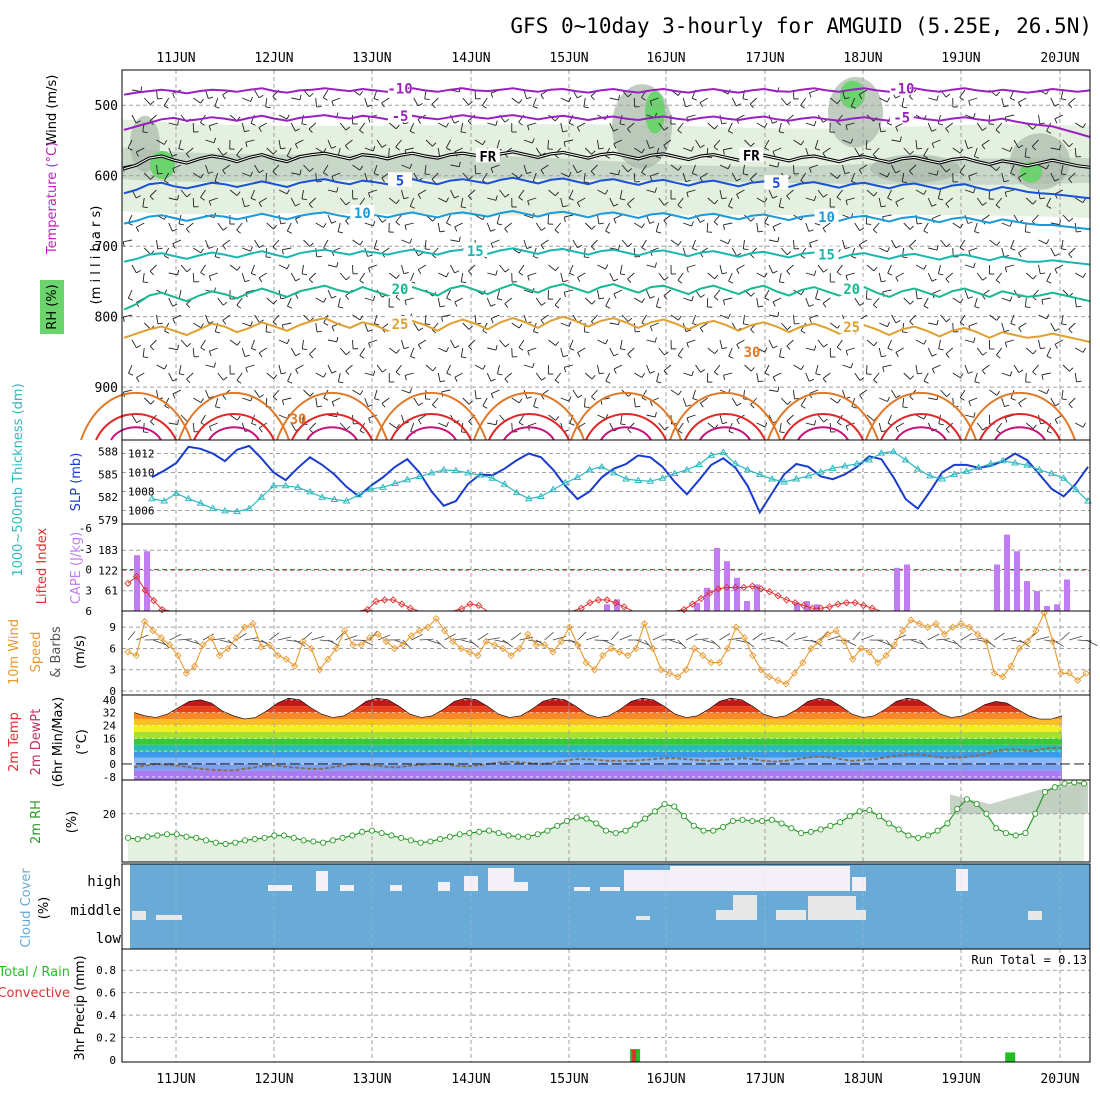 This screenshot has height=1104, width=1100. What do you see at coordinates (112, 1060) in the screenshot?
I see `precip-tick-label: 0` at bounding box center [112, 1060].